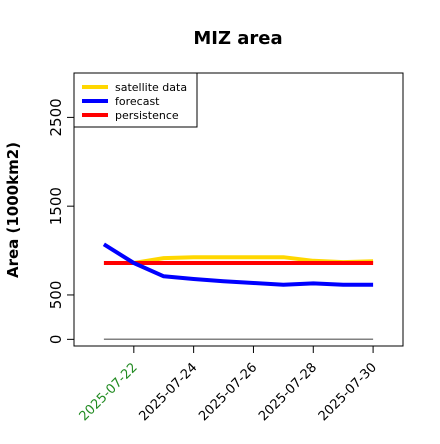 The height and width of the screenshot is (444, 440). Describe the element at coordinates (56, 117) in the screenshot. I see `y-tick-label: 2500` at that location.